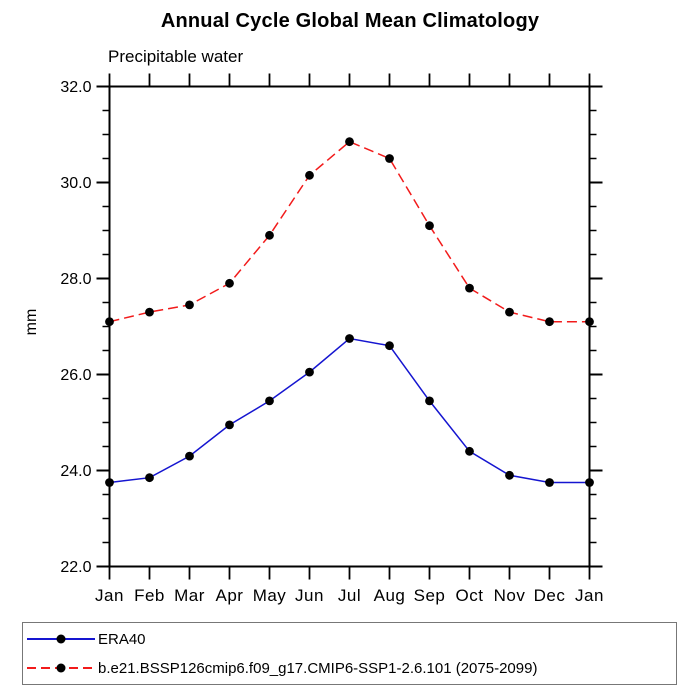 The width and height of the screenshot is (700, 700). Describe the element at coordinates (75, 183) in the screenshot. I see `y-tick-label: 30.0` at that location.